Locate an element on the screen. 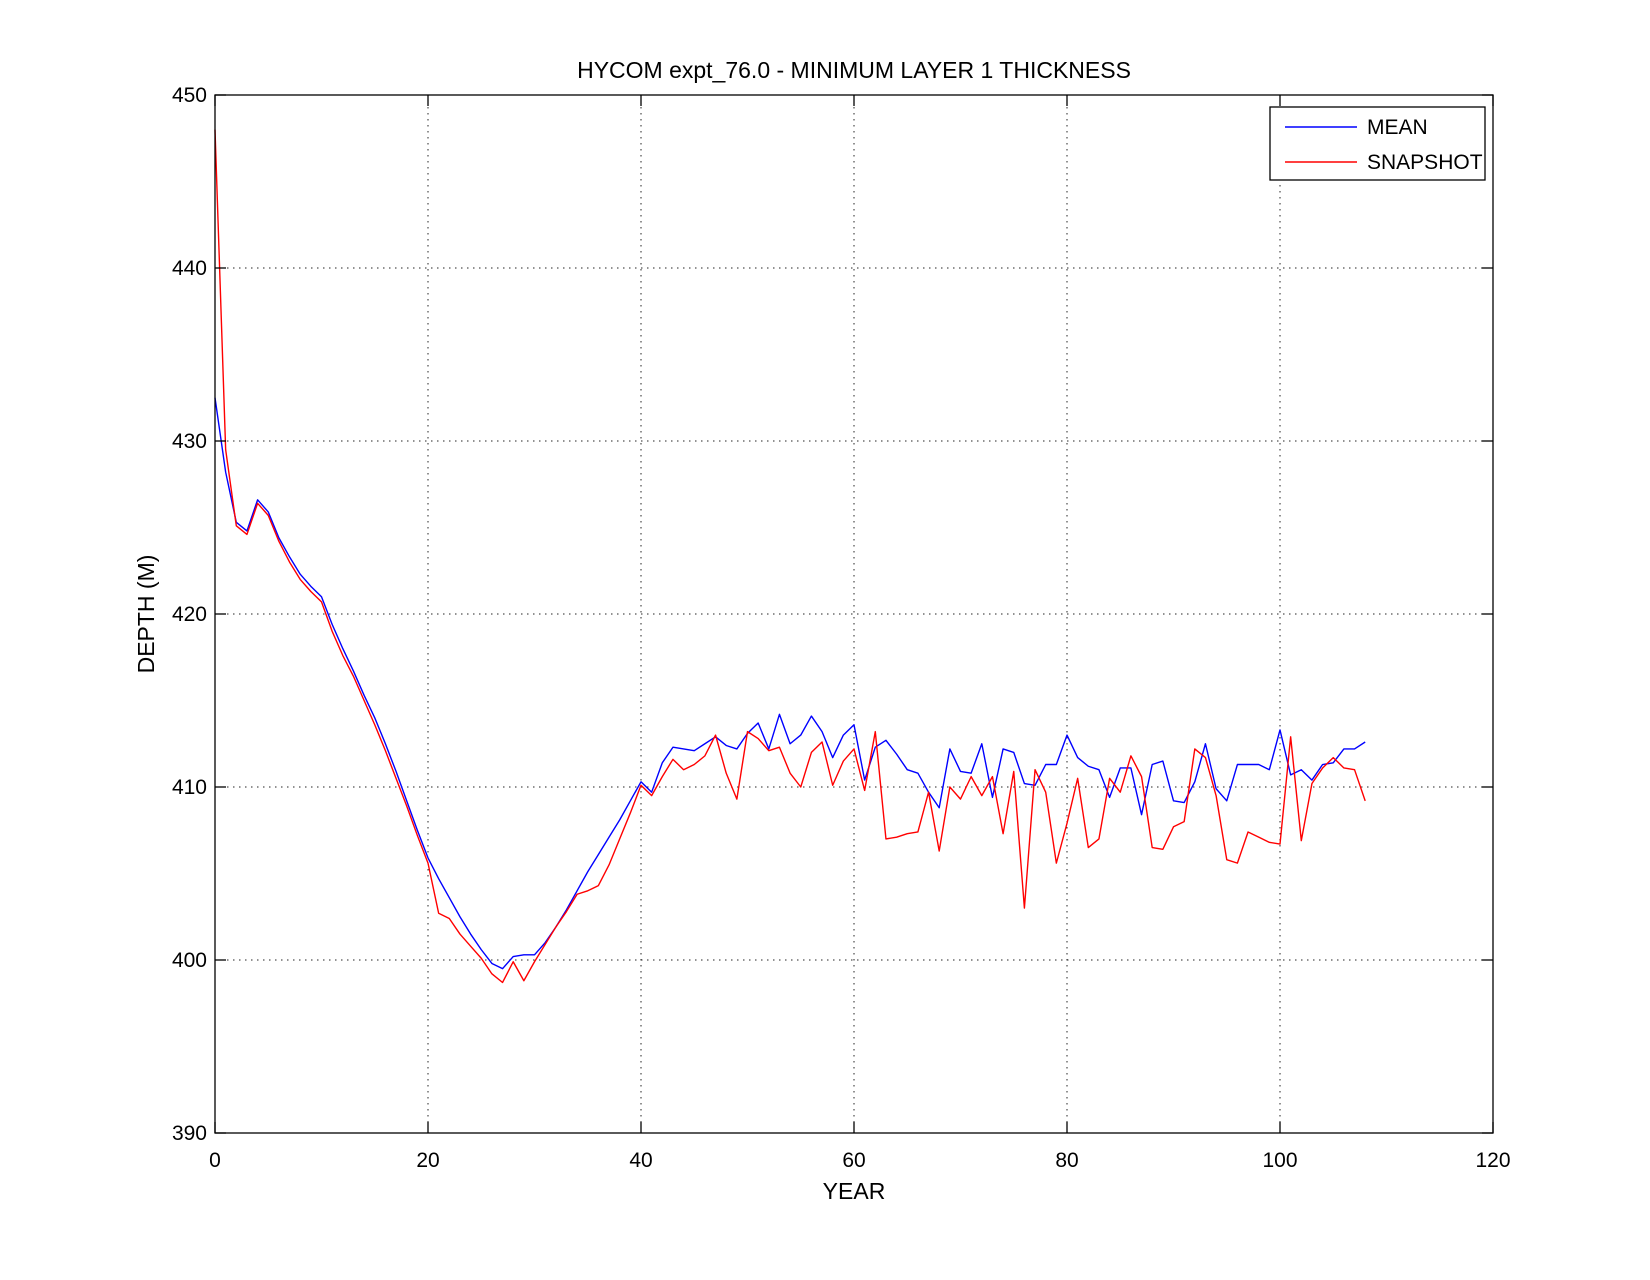 This screenshot has width=1650, height=1280. y-tick-label: 450 is located at coordinates (189, 95).